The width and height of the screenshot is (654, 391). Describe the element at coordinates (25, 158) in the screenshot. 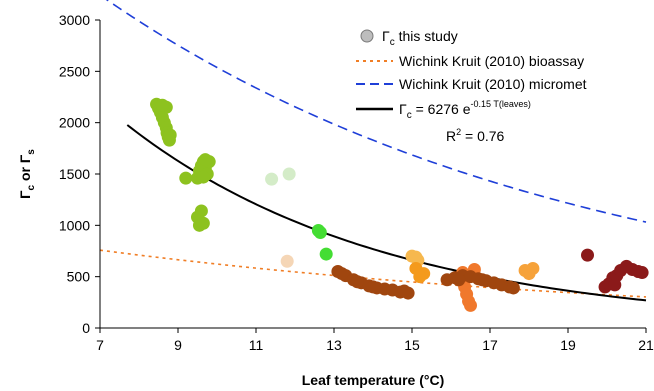

I see `y-axis-title-gamma-2: Γ` at that location.